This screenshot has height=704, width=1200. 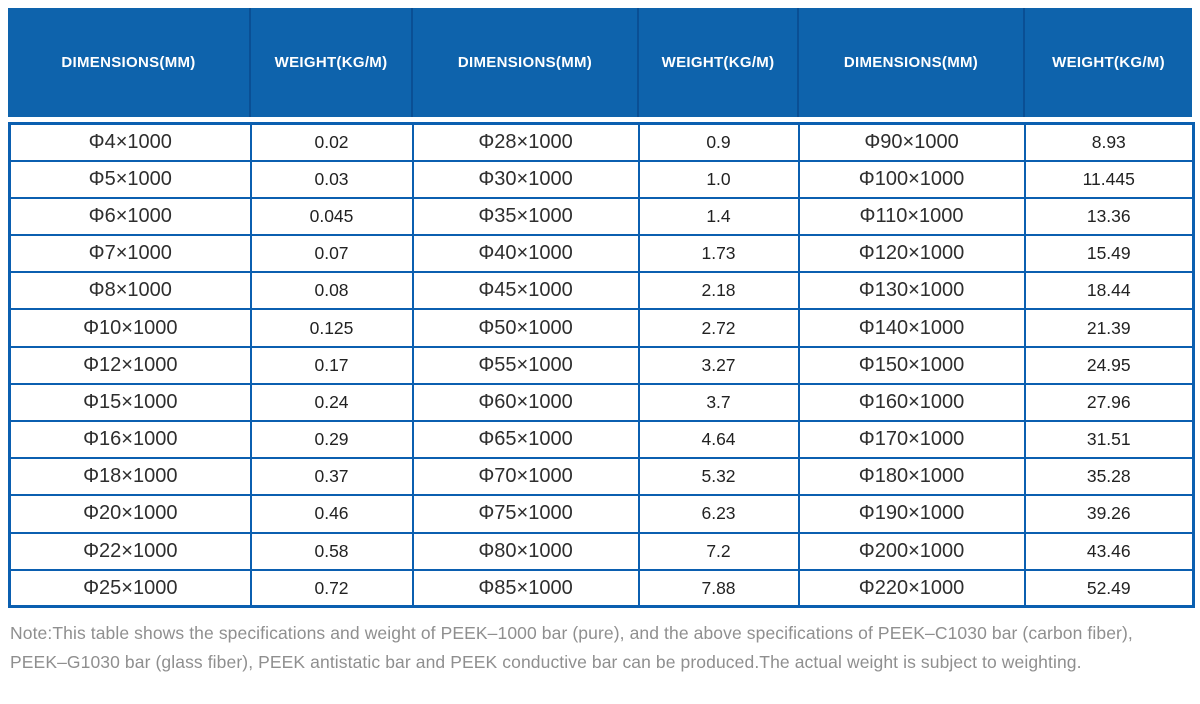 What do you see at coordinates (331, 216) in the screenshot?
I see `weight-cell: 0.045` at bounding box center [331, 216].